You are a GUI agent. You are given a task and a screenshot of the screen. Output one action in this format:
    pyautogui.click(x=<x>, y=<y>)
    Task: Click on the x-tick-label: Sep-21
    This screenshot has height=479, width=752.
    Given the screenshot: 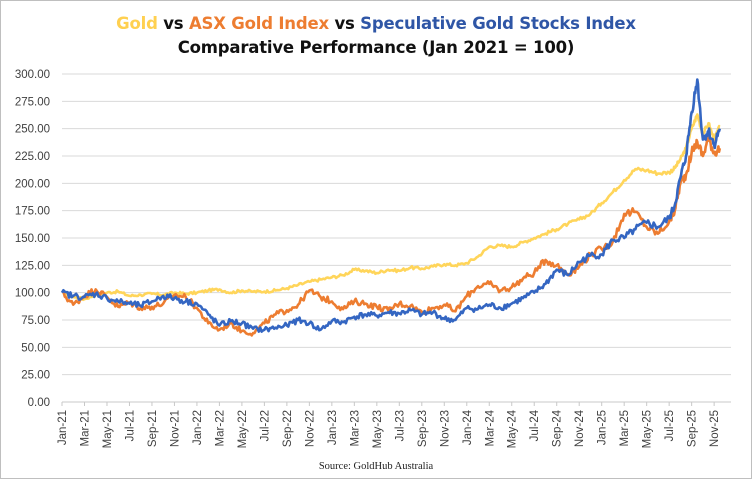 What is the action you would take?
    pyautogui.click(x=153, y=428)
    